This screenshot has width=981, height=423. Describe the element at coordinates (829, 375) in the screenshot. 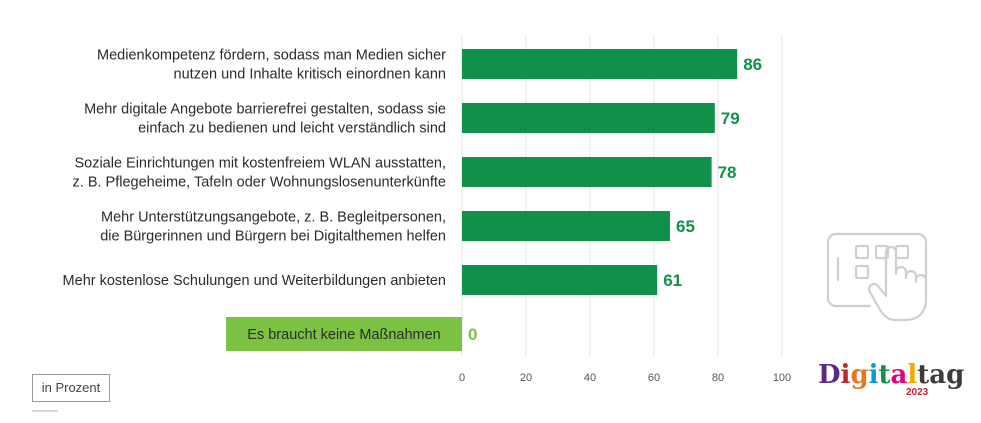

I see `logo-letter: D` at that location.